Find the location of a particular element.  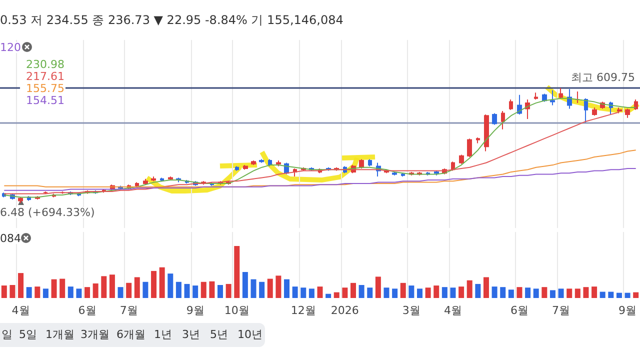

text: 120 is located at coordinates (10, 47).